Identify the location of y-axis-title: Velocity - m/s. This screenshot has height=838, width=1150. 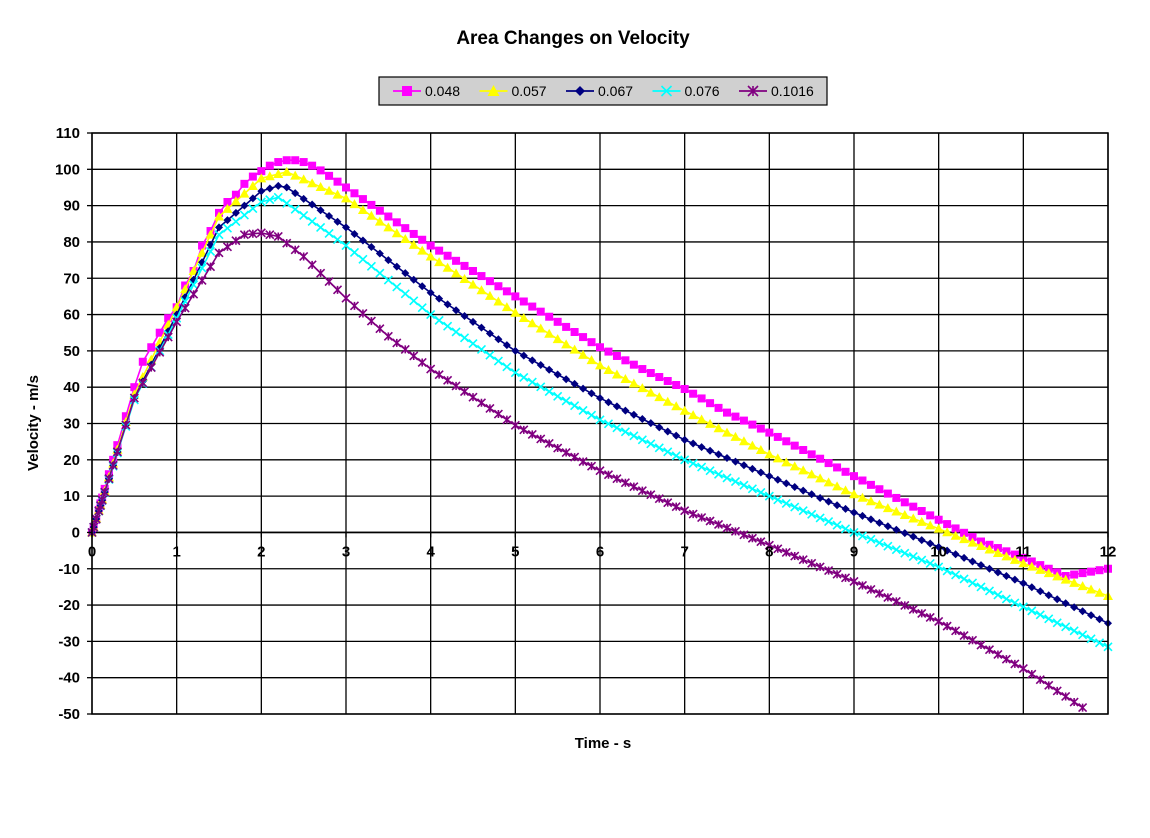
(33, 423).